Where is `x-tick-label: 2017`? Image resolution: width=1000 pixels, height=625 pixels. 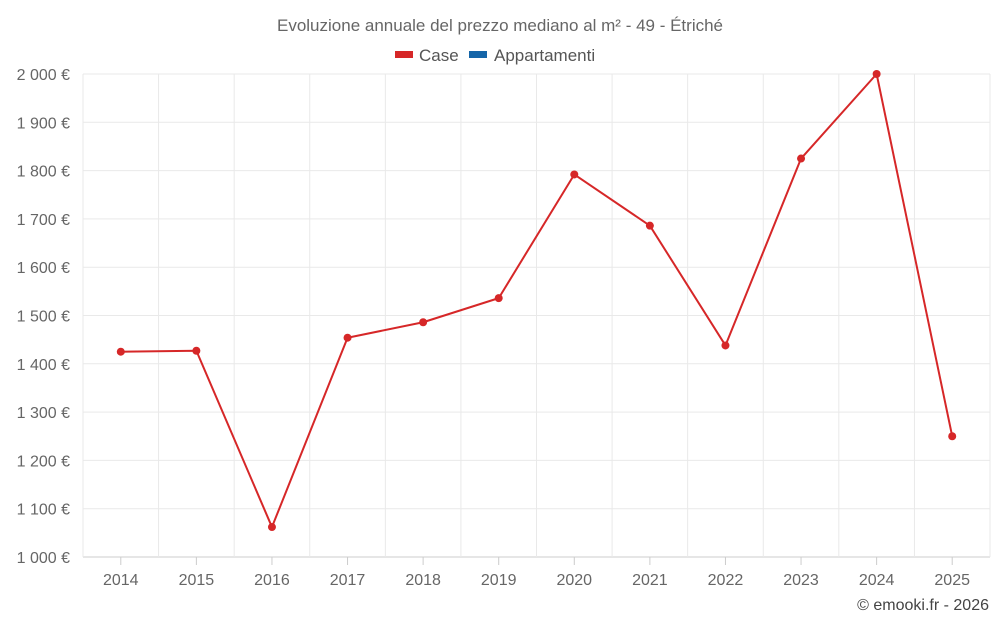
x-tick-label: 2017 is located at coordinates (348, 580).